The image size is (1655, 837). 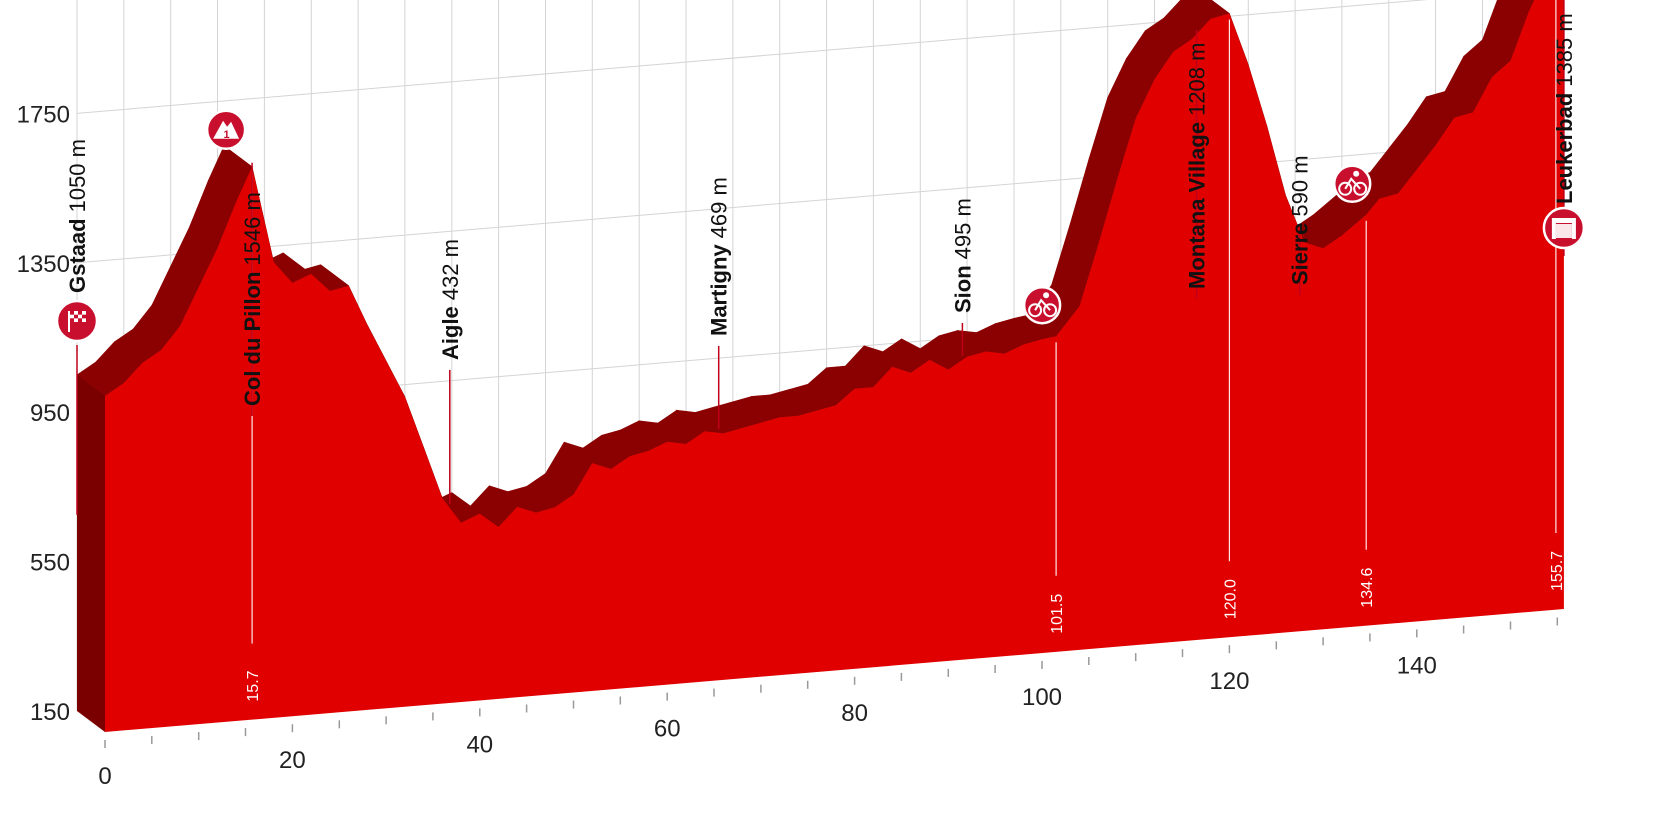 What do you see at coordinates (1042, 697) in the screenshot?
I see `x-tick-label: 100` at bounding box center [1042, 697].